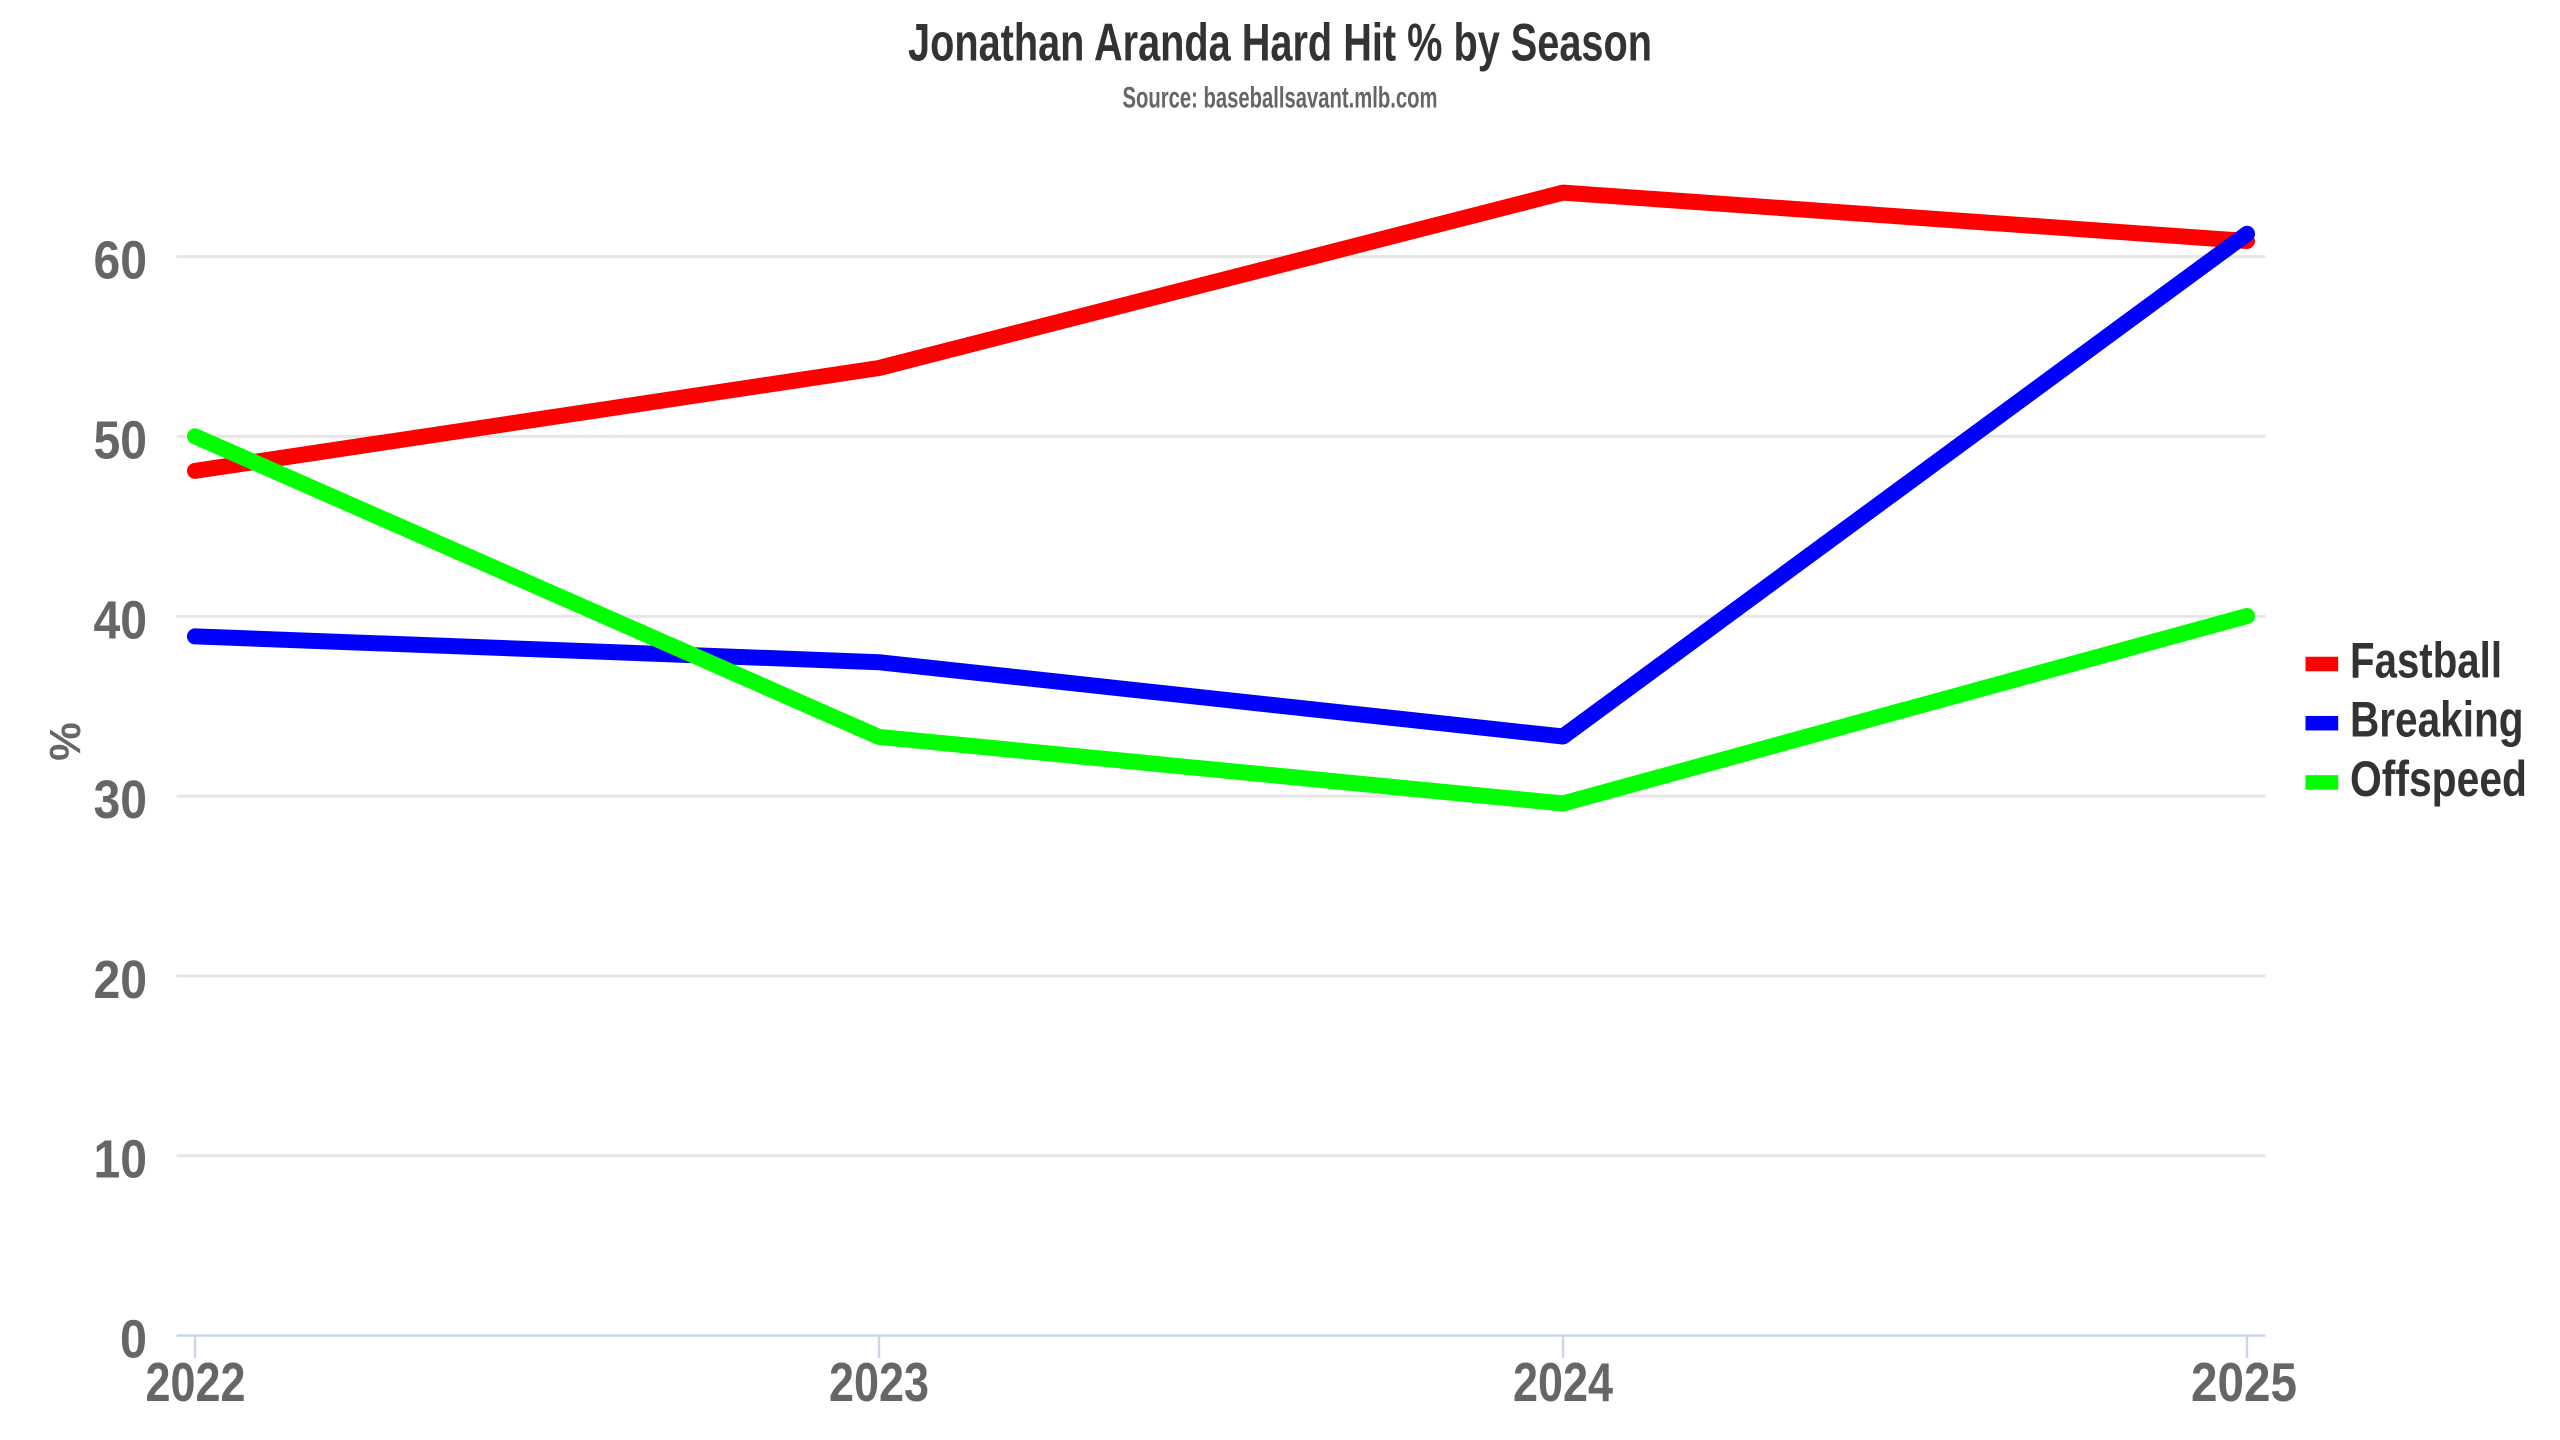 The height and width of the screenshot is (1440, 2560). I want to click on svg-text: 40, so click(121, 620).